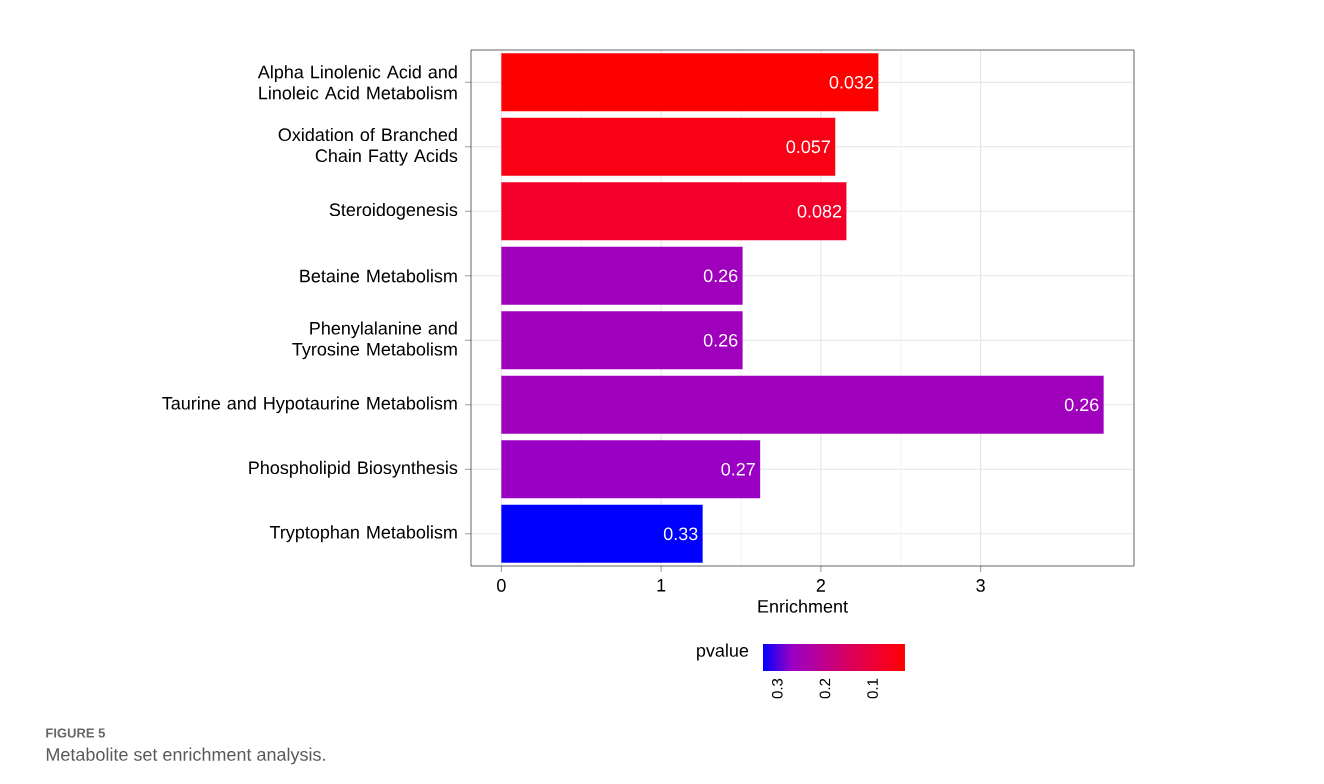 The width and height of the screenshot is (1324, 784). I want to click on x-tick-label: 2, so click(820, 585).